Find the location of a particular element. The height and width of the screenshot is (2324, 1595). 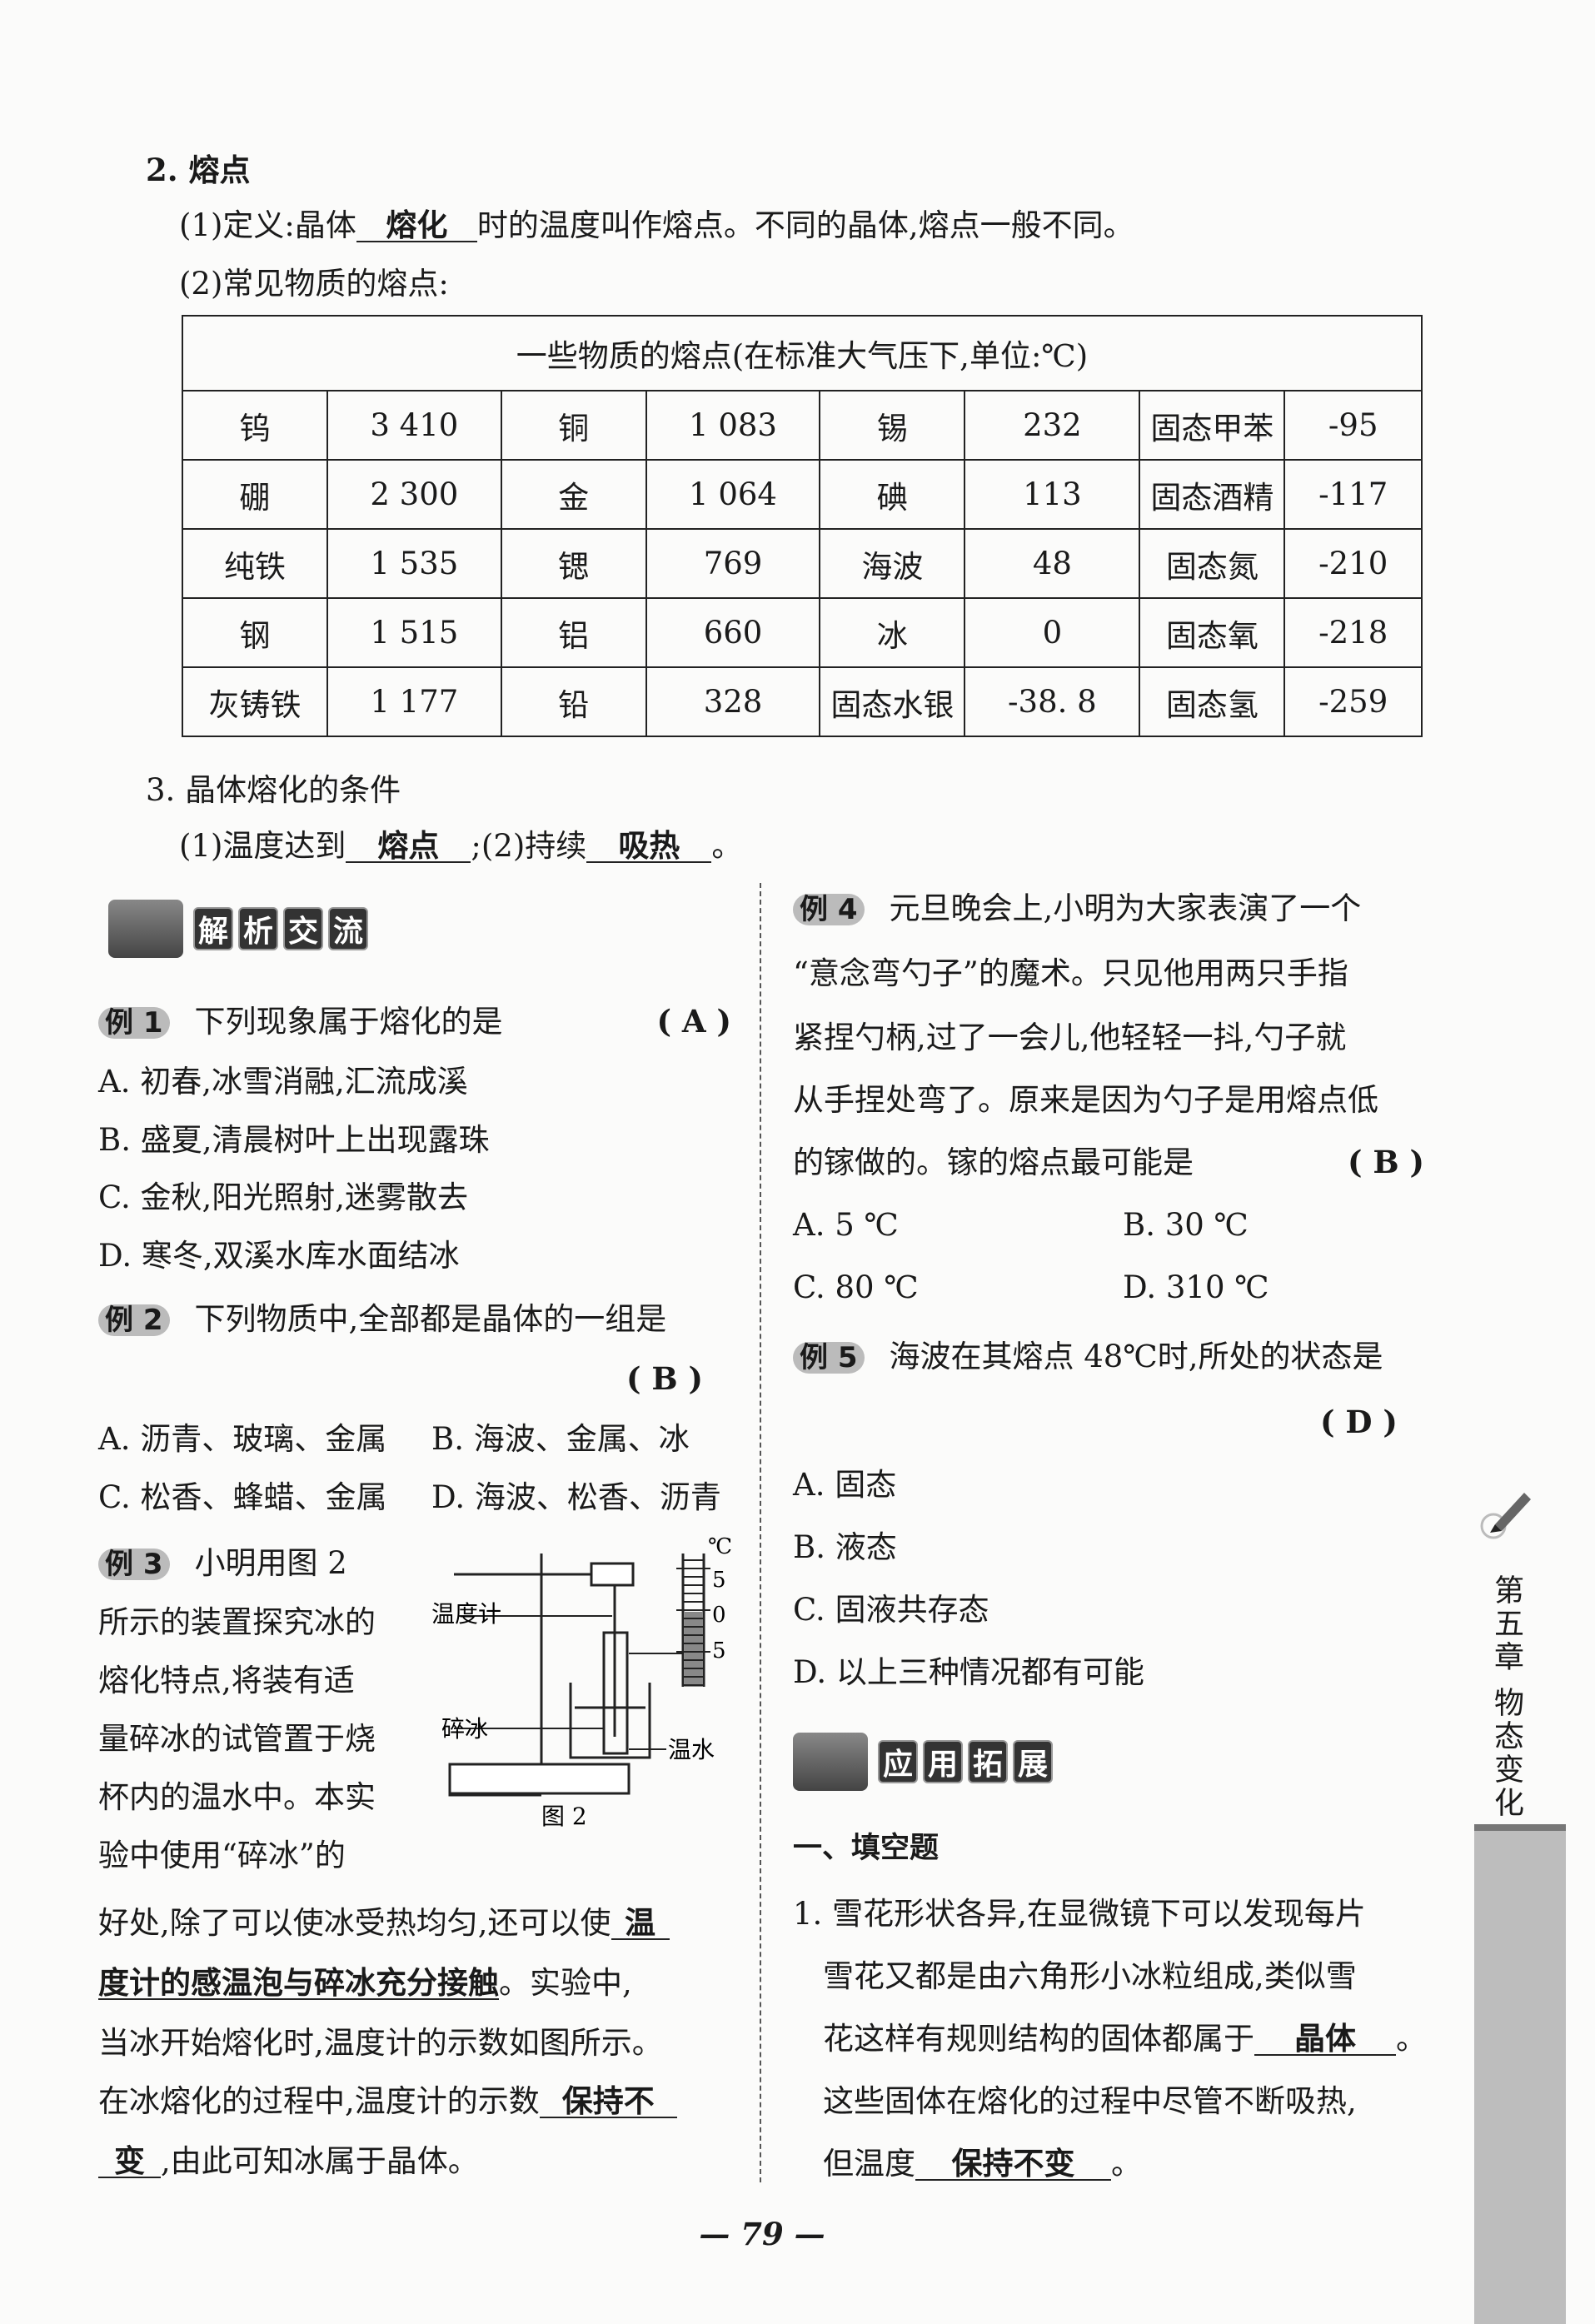

substance-cell: 冰 is located at coordinates (892, 632).